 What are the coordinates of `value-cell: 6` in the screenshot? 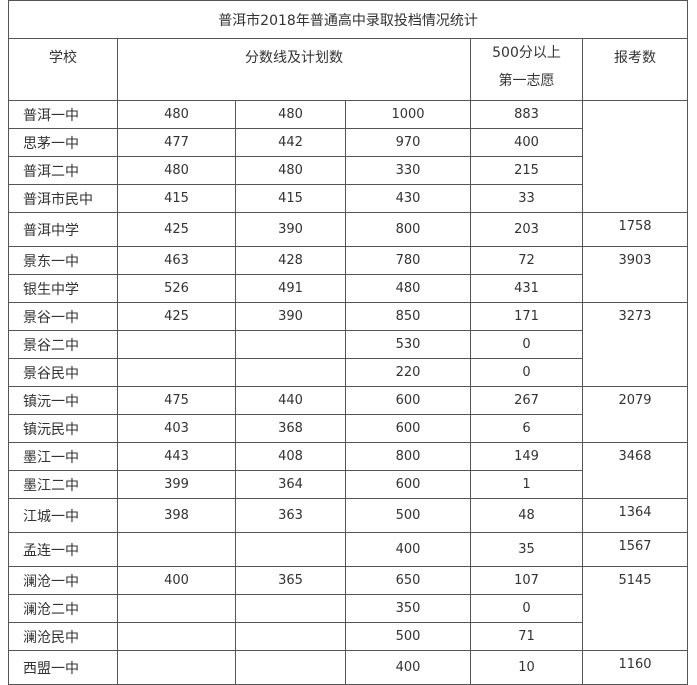 It's located at (526, 428).